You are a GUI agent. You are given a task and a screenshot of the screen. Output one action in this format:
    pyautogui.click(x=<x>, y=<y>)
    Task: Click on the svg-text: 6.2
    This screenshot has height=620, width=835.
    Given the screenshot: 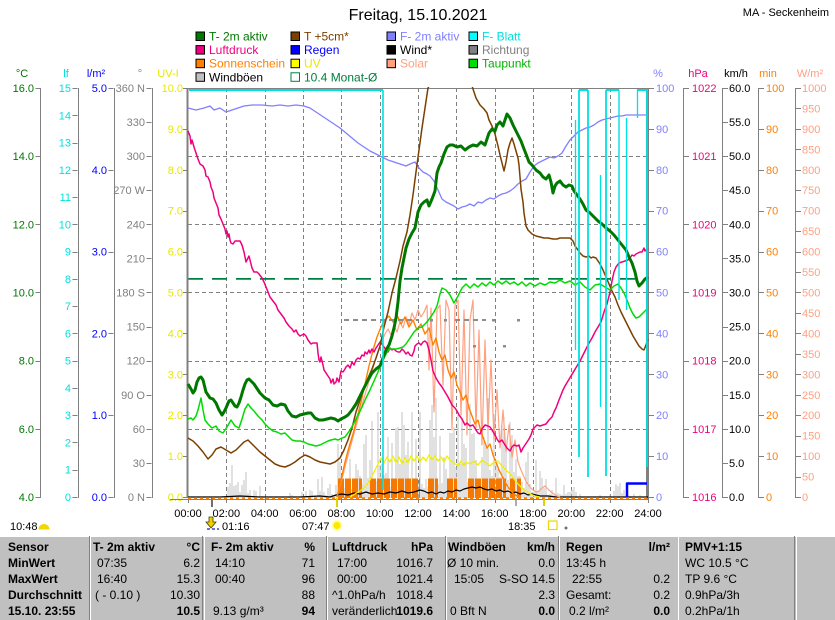 What is the action you would take?
    pyautogui.click(x=191, y=563)
    